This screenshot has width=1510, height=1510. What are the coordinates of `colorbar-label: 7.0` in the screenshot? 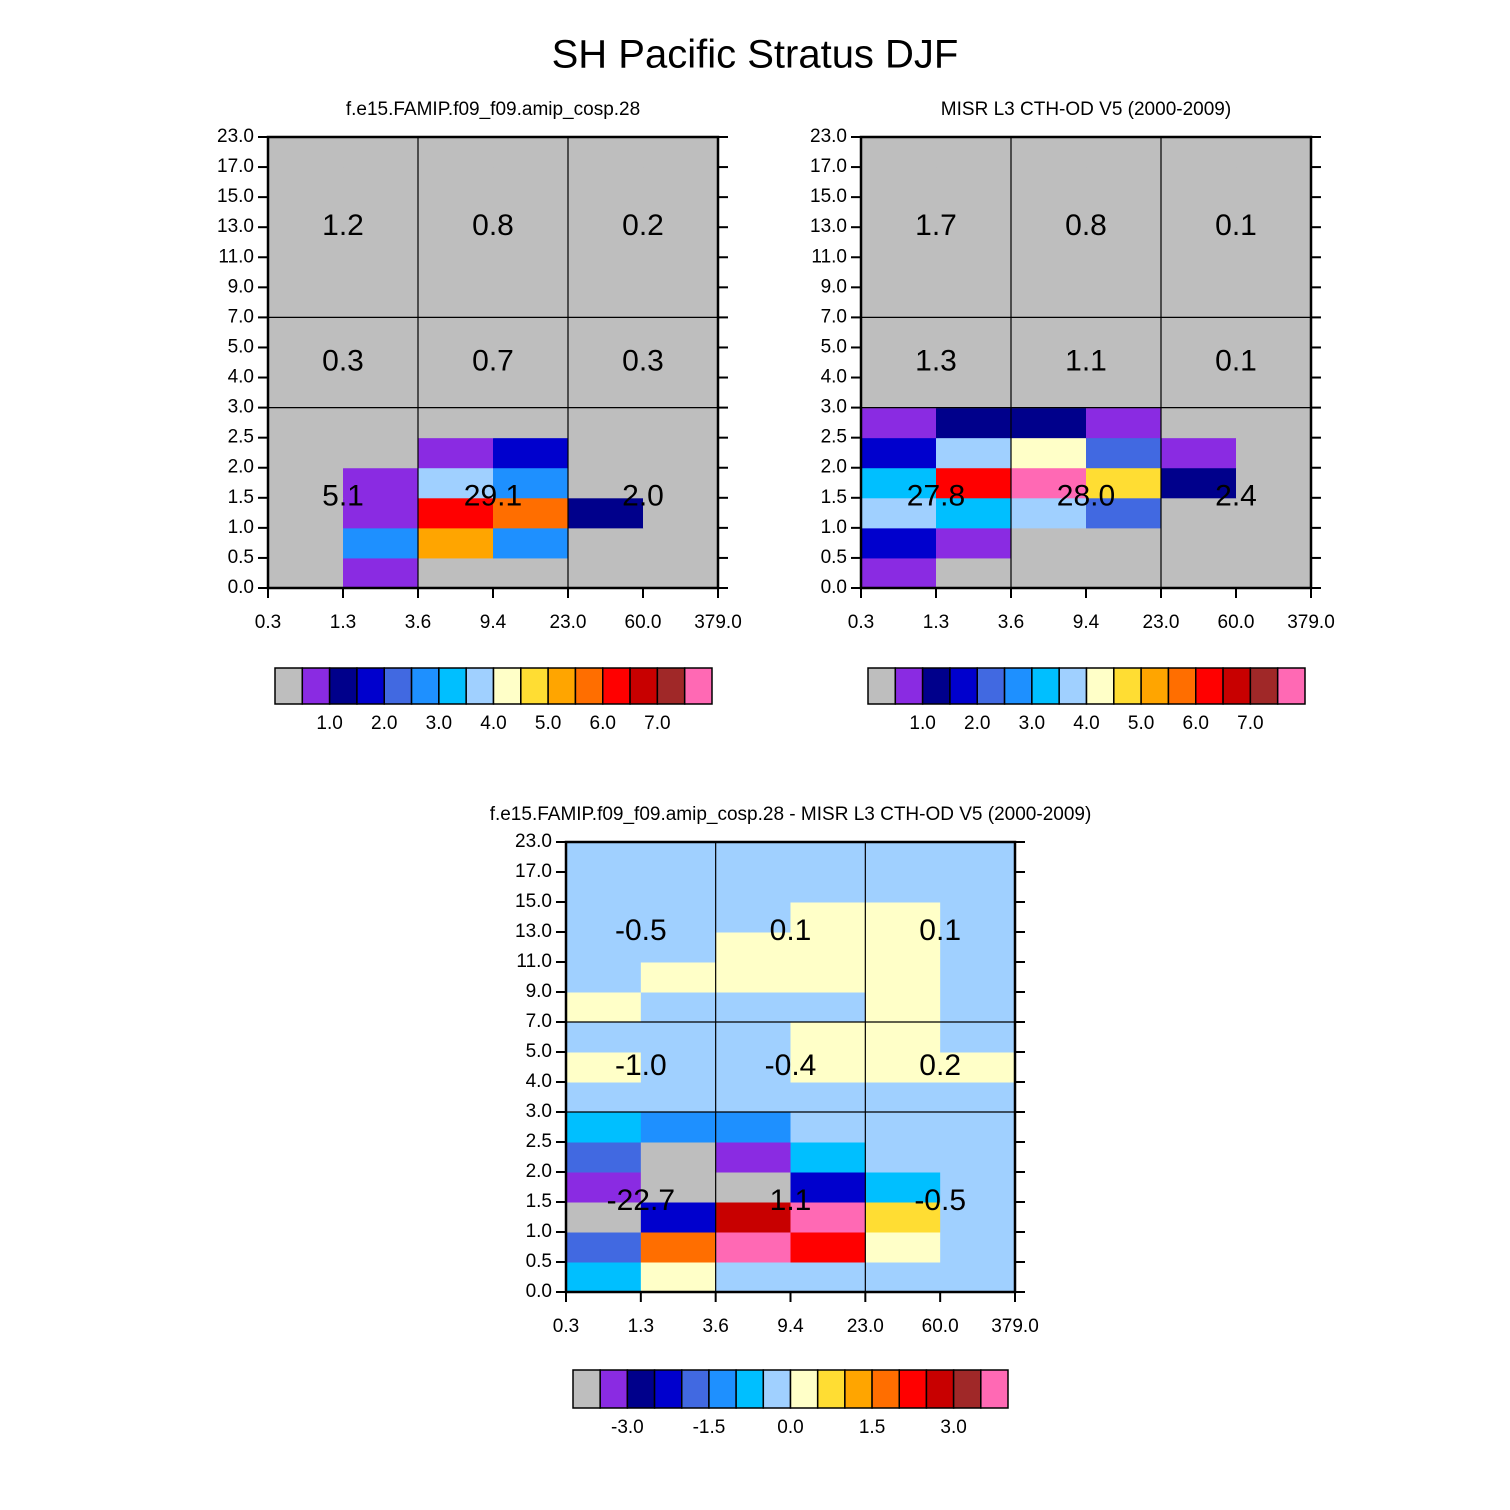 It's located at (657, 723).